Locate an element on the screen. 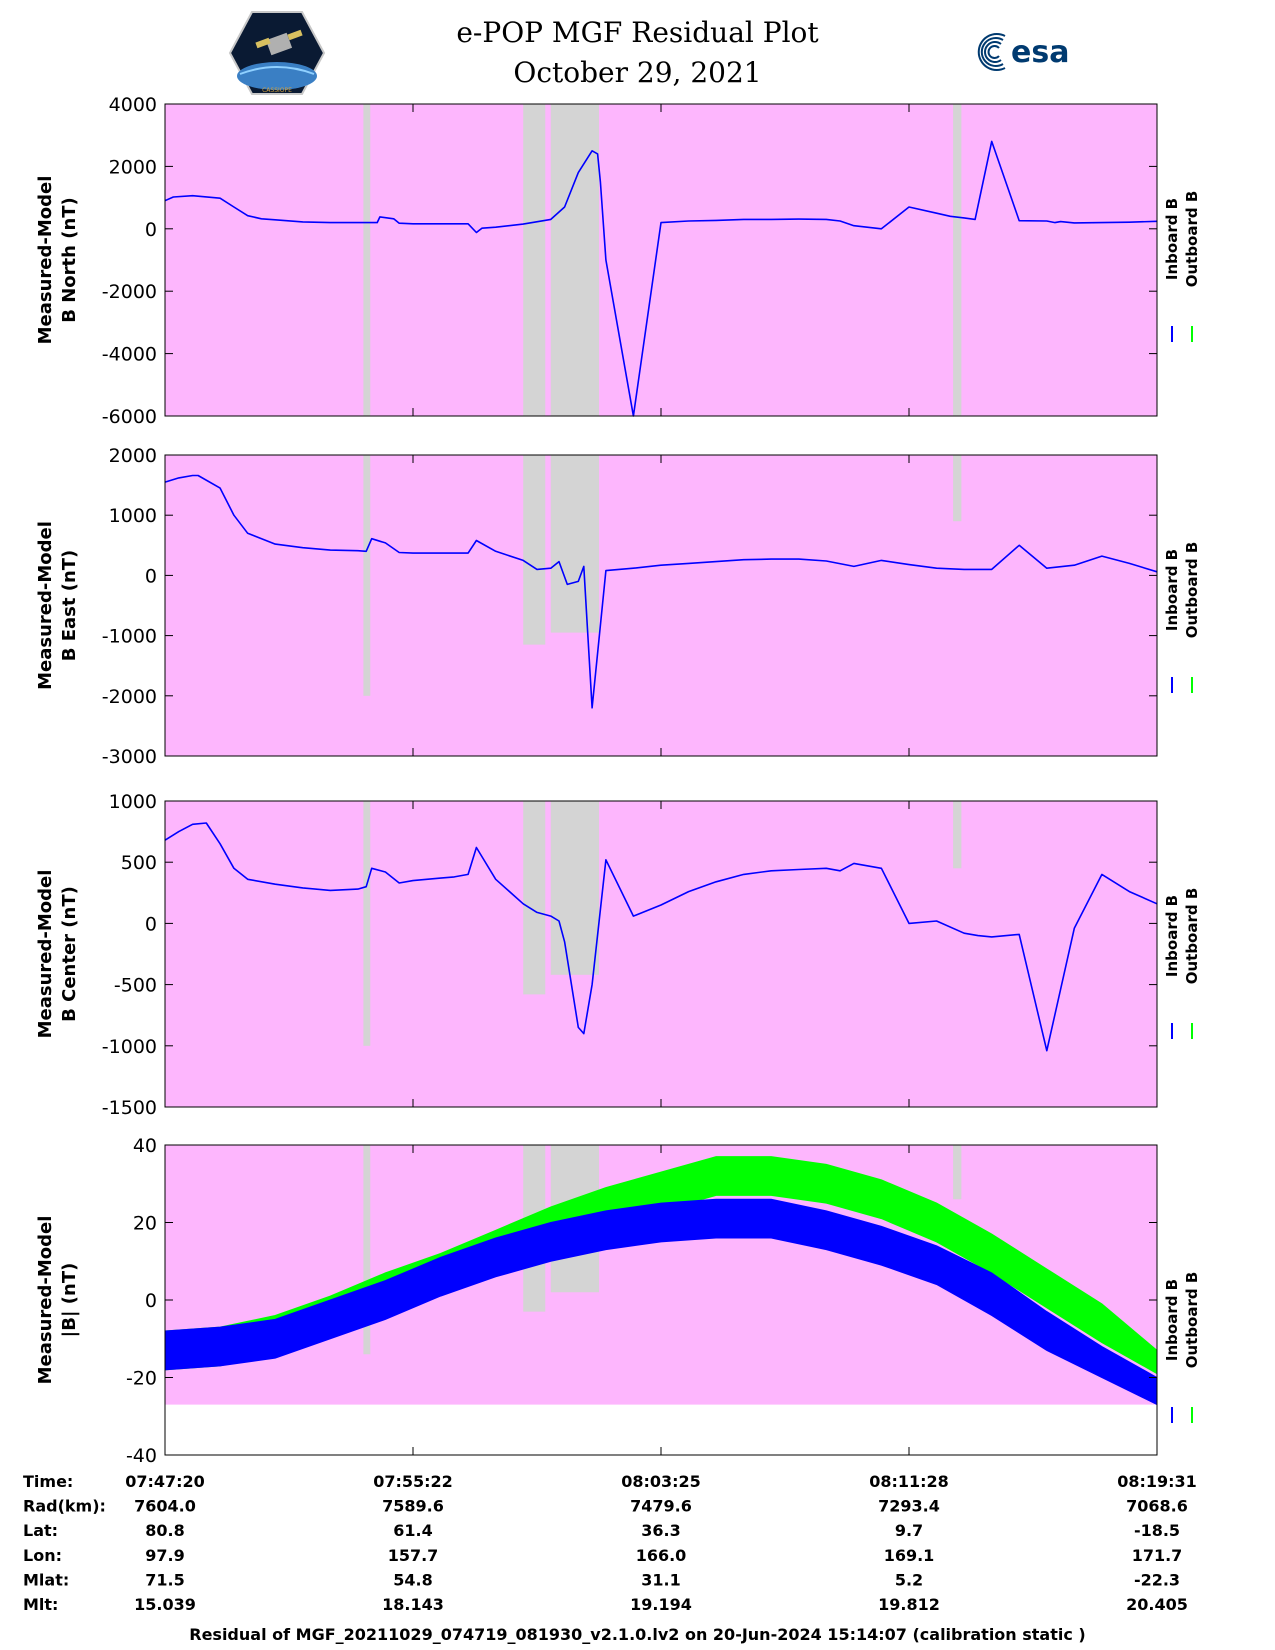 The image size is (1275, 1650). ephemeris-value: 7293.4 is located at coordinates (909, 1506).